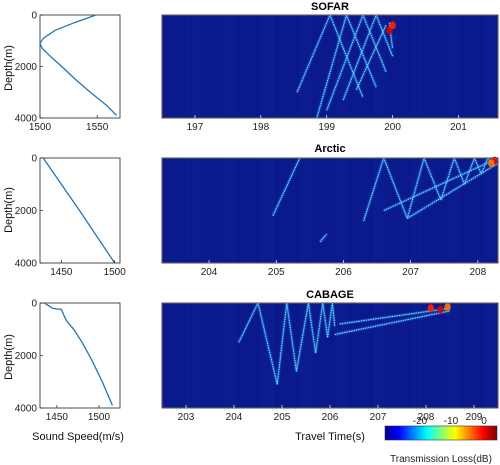 Image resolution: width=500 pixels, height=465 pixels. I want to click on sound-speed-label: Sound Speed(m/s), so click(78, 437).